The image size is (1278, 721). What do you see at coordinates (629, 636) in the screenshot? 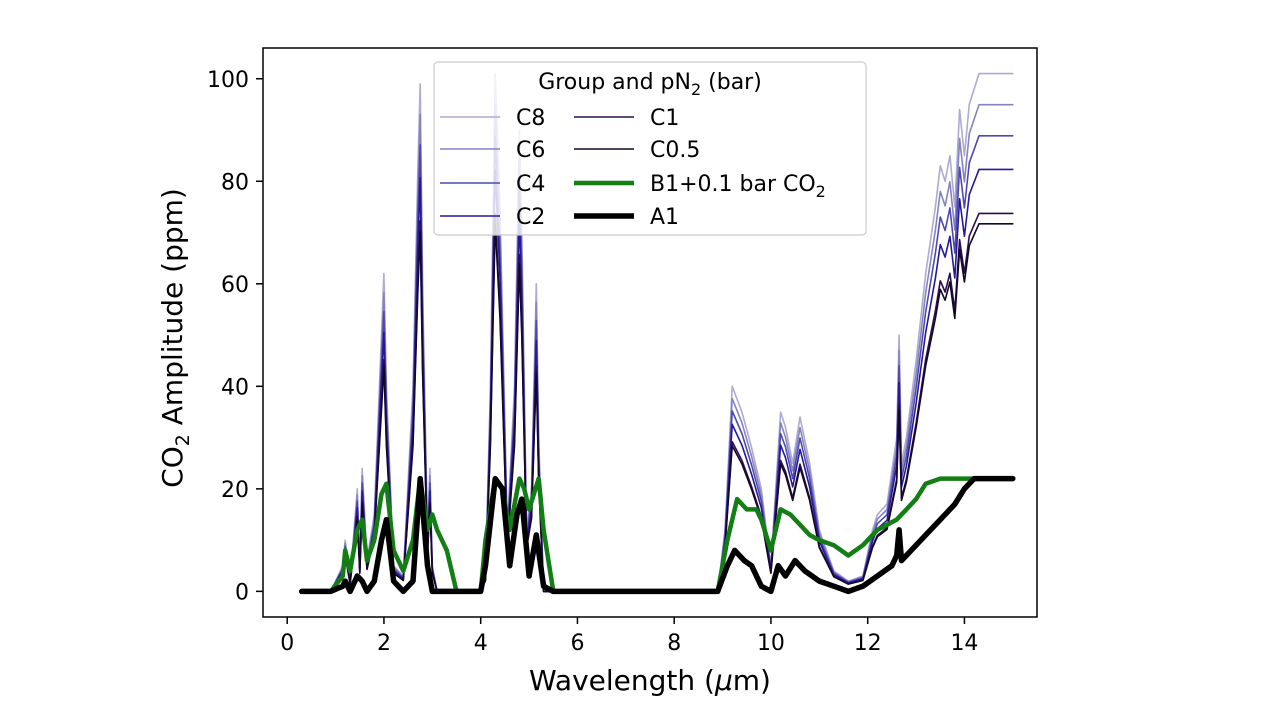
I see `x-axis-ticks: 0 2 4 6 8 10 12 14` at bounding box center [629, 636].